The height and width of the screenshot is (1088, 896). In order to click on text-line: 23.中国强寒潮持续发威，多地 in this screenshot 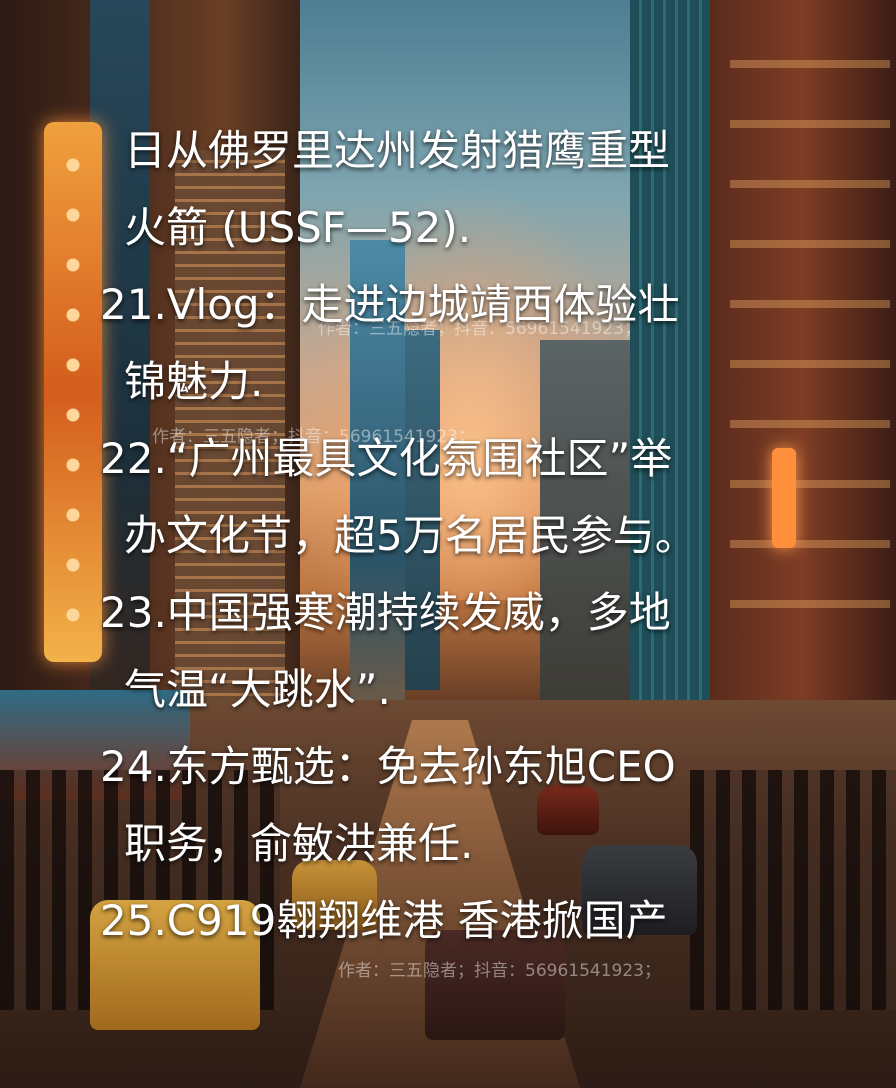, I will do `click(385, 612)`.